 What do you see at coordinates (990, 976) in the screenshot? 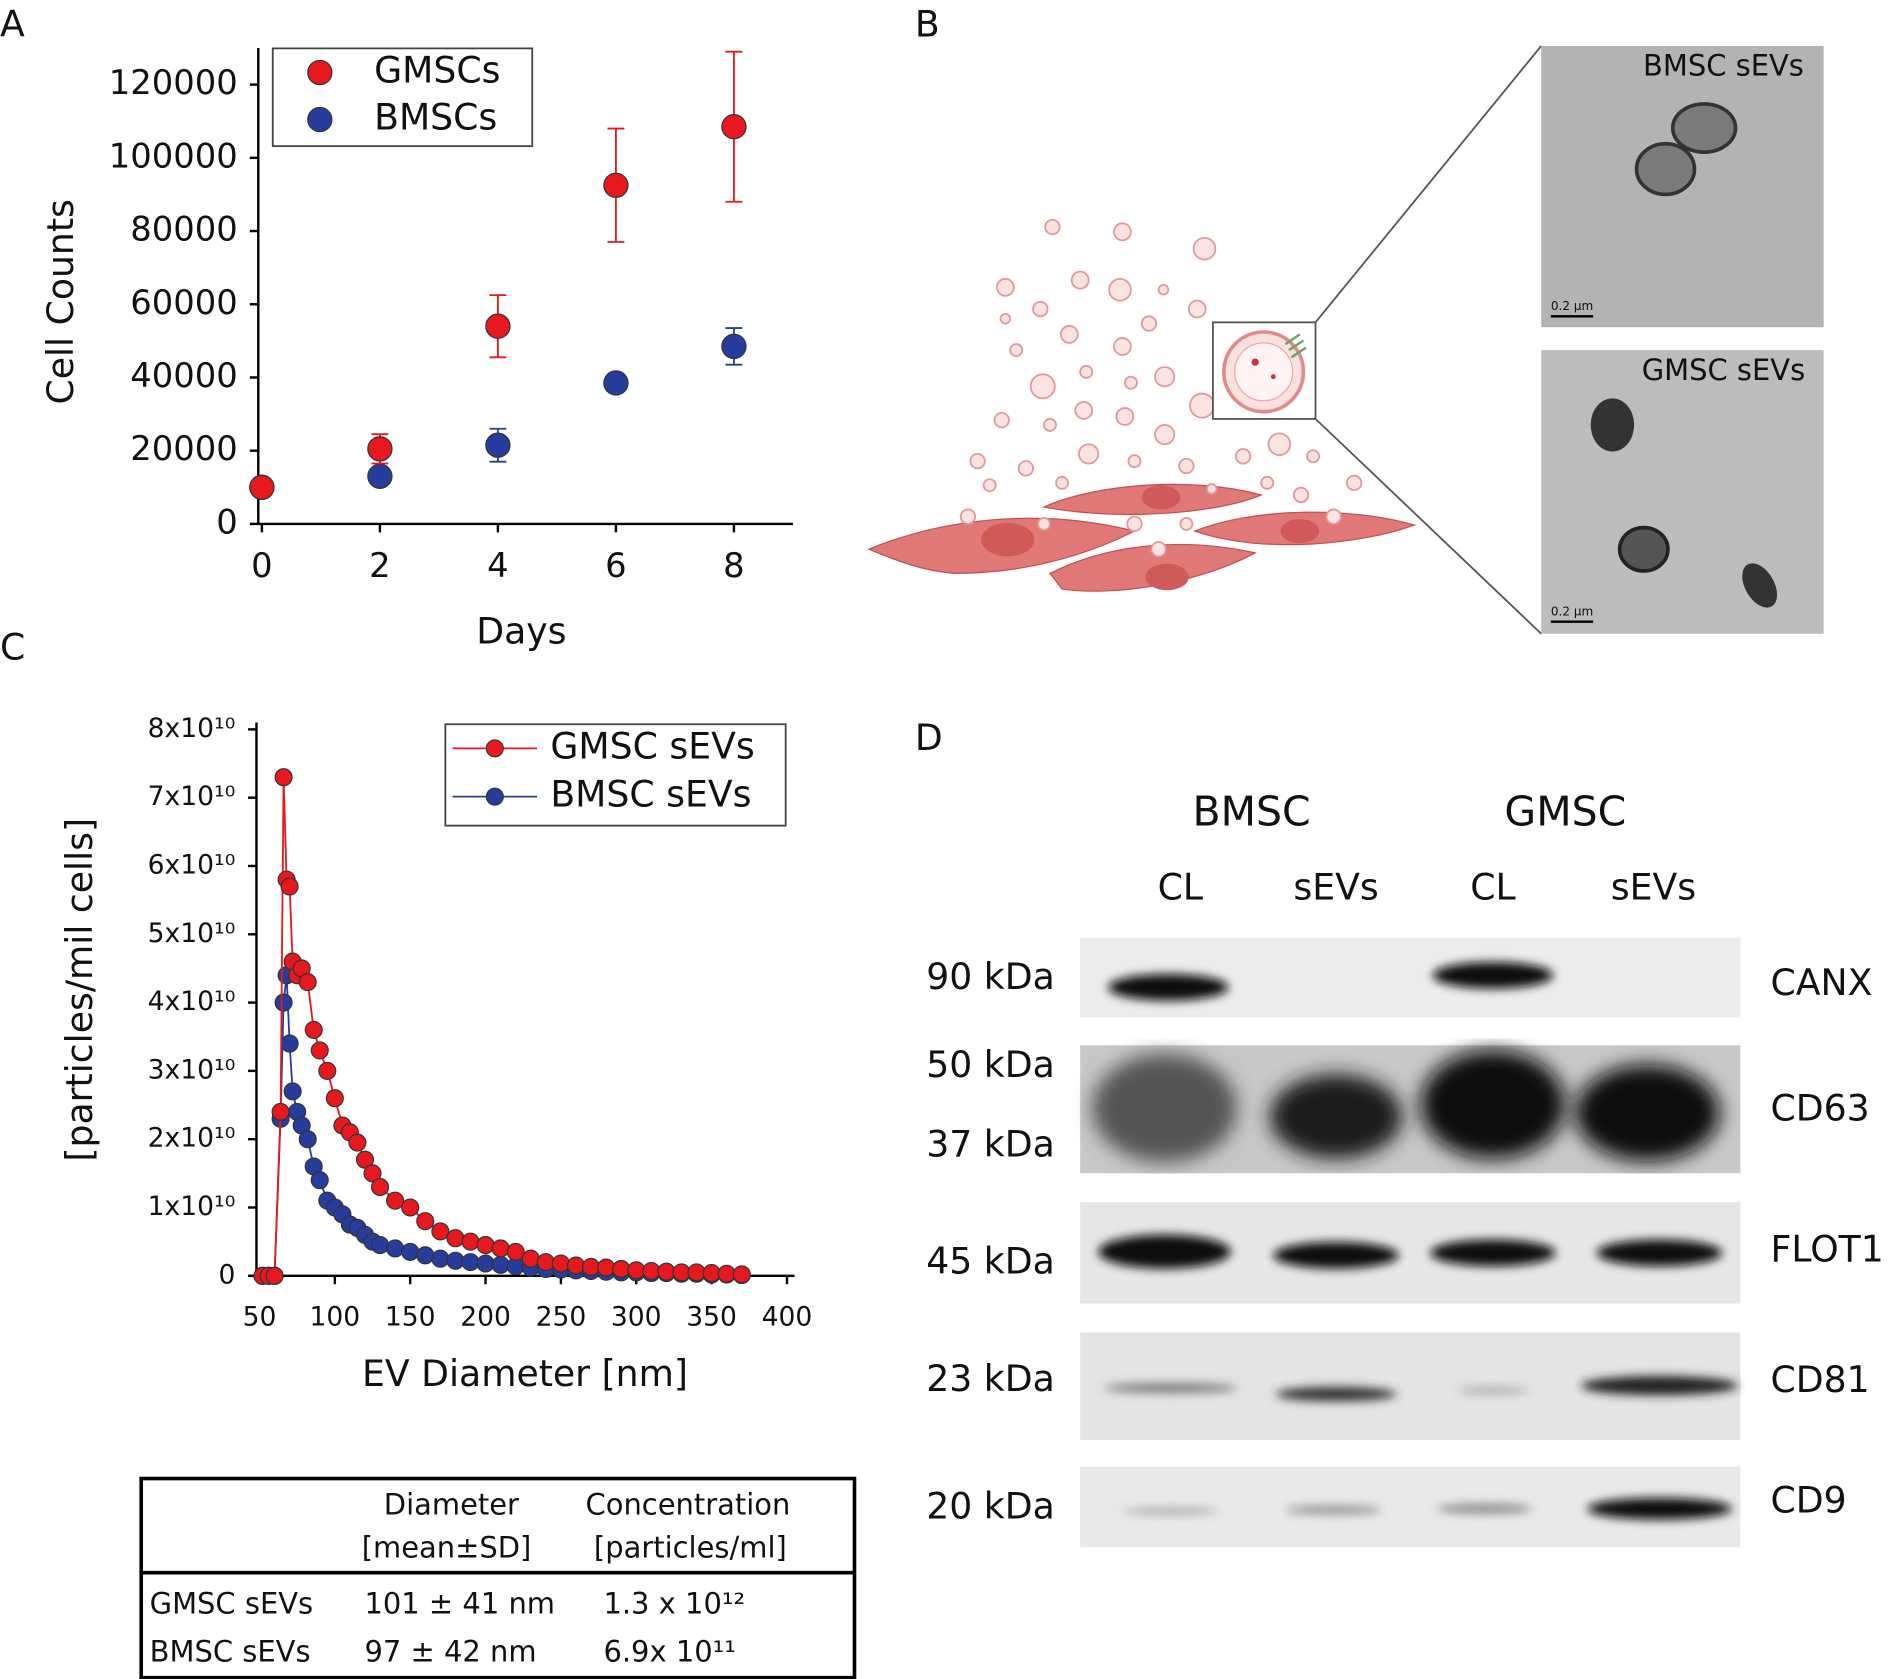
I see `marker-label: 90 kDa` at bounding box center [990, 976].